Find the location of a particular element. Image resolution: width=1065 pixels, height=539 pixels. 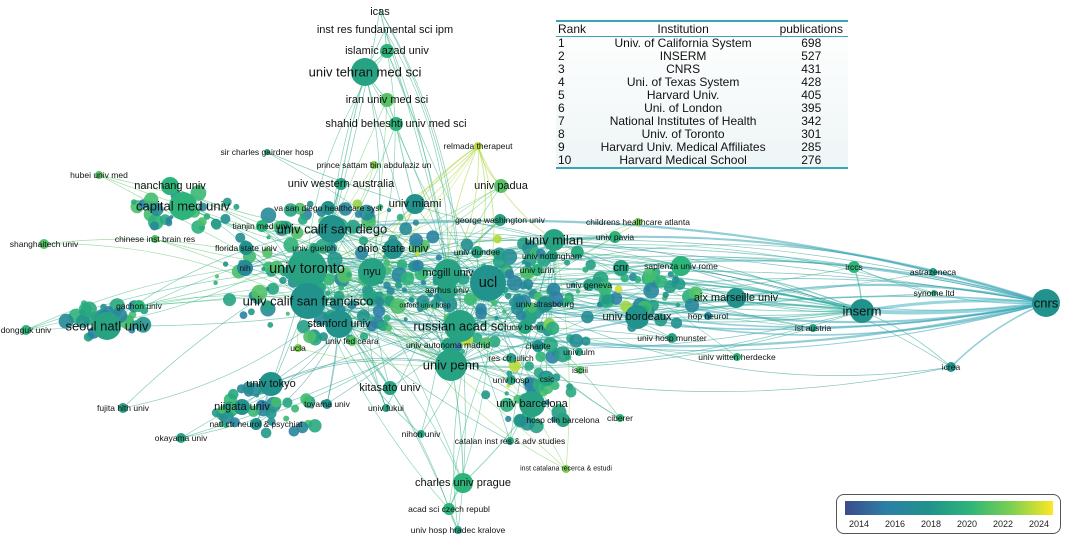

node-label: inst catalana recerca & estudi is located at coordinates (566, 469).